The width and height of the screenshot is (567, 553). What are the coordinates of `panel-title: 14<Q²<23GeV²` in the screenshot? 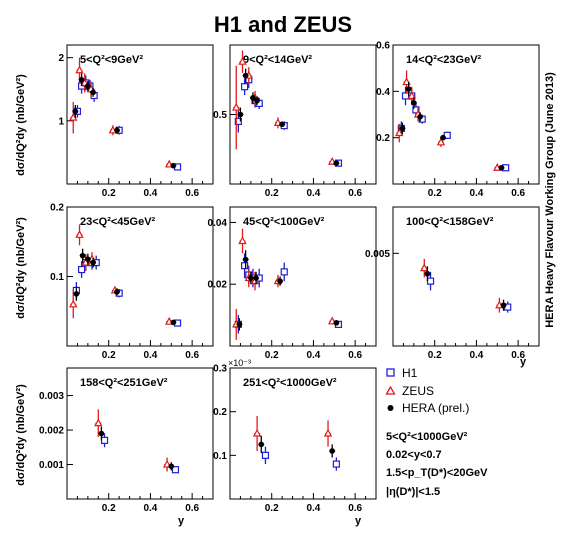 It's located at (444, 60).